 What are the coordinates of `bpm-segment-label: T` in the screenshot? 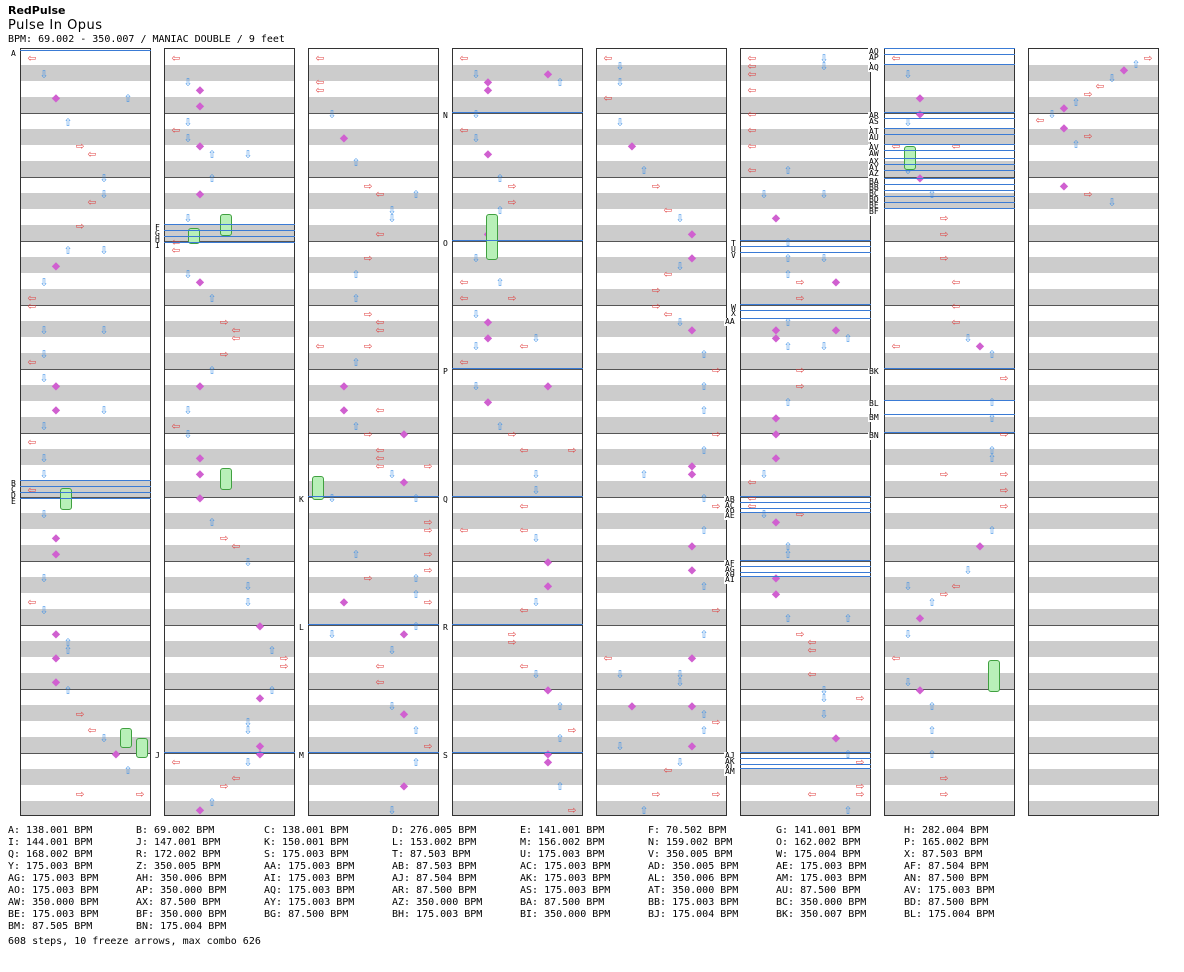 It's located at (733, 243).